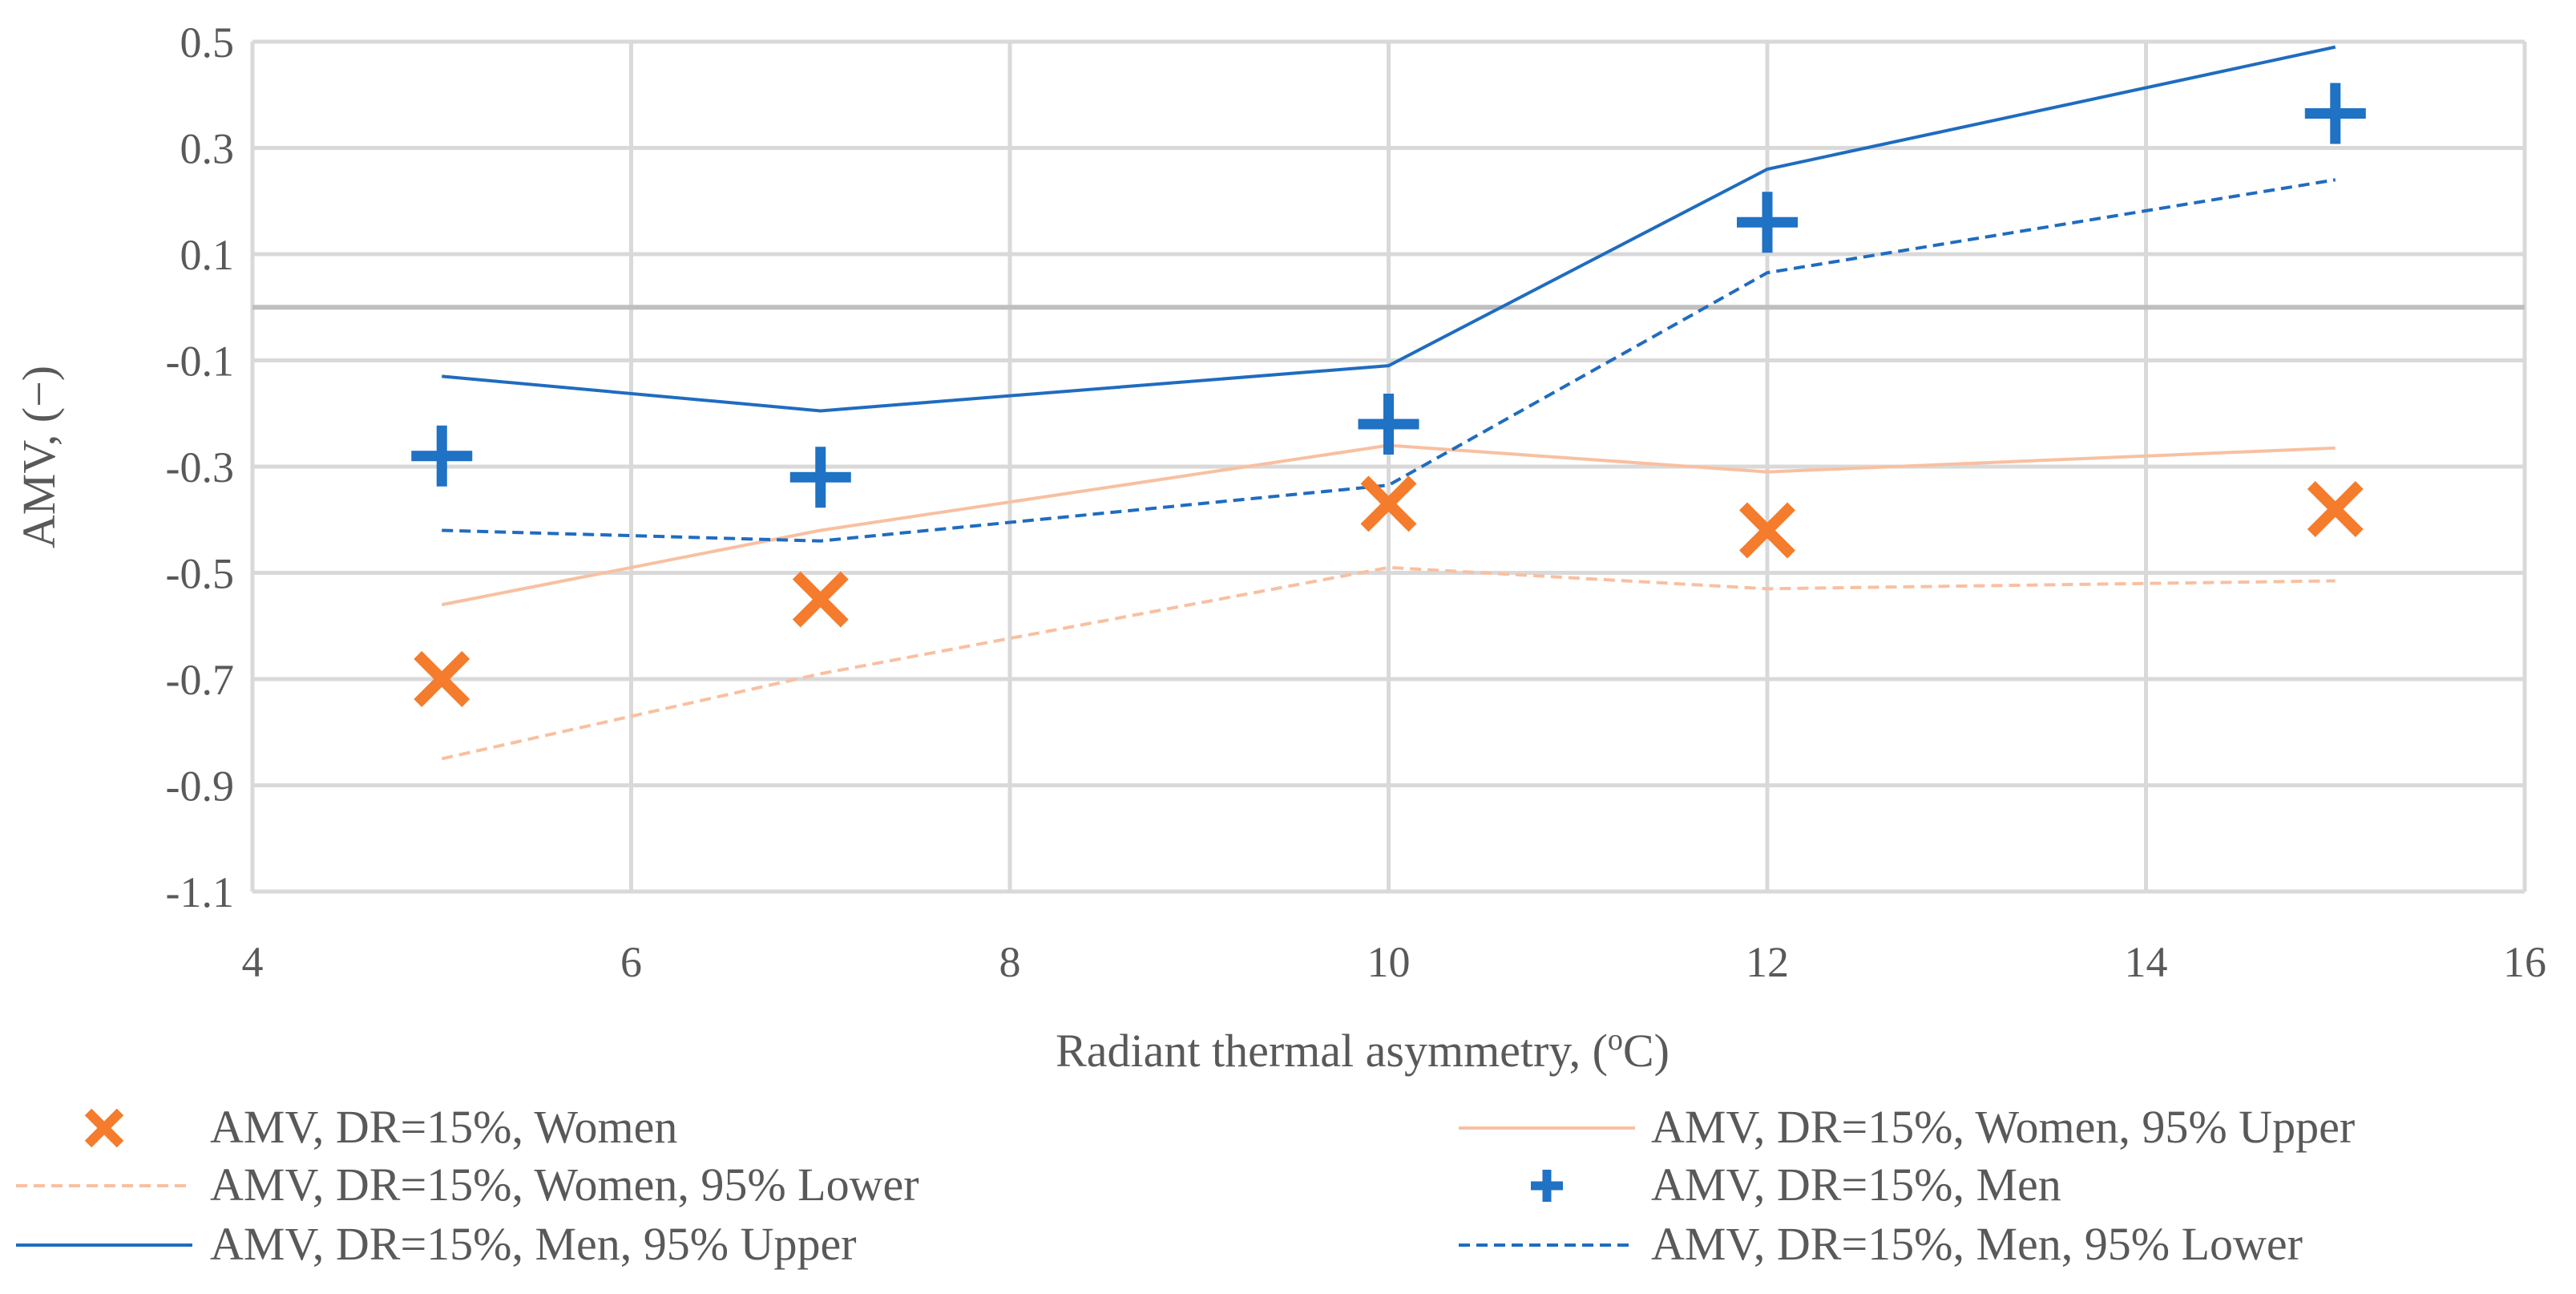 The height and width of the screenshot is (1294, 2576). What do you see at coordinates (1389, 962) in the screenshot?
I see `x-tick-label: 10` at bounding box center [1389, 962].